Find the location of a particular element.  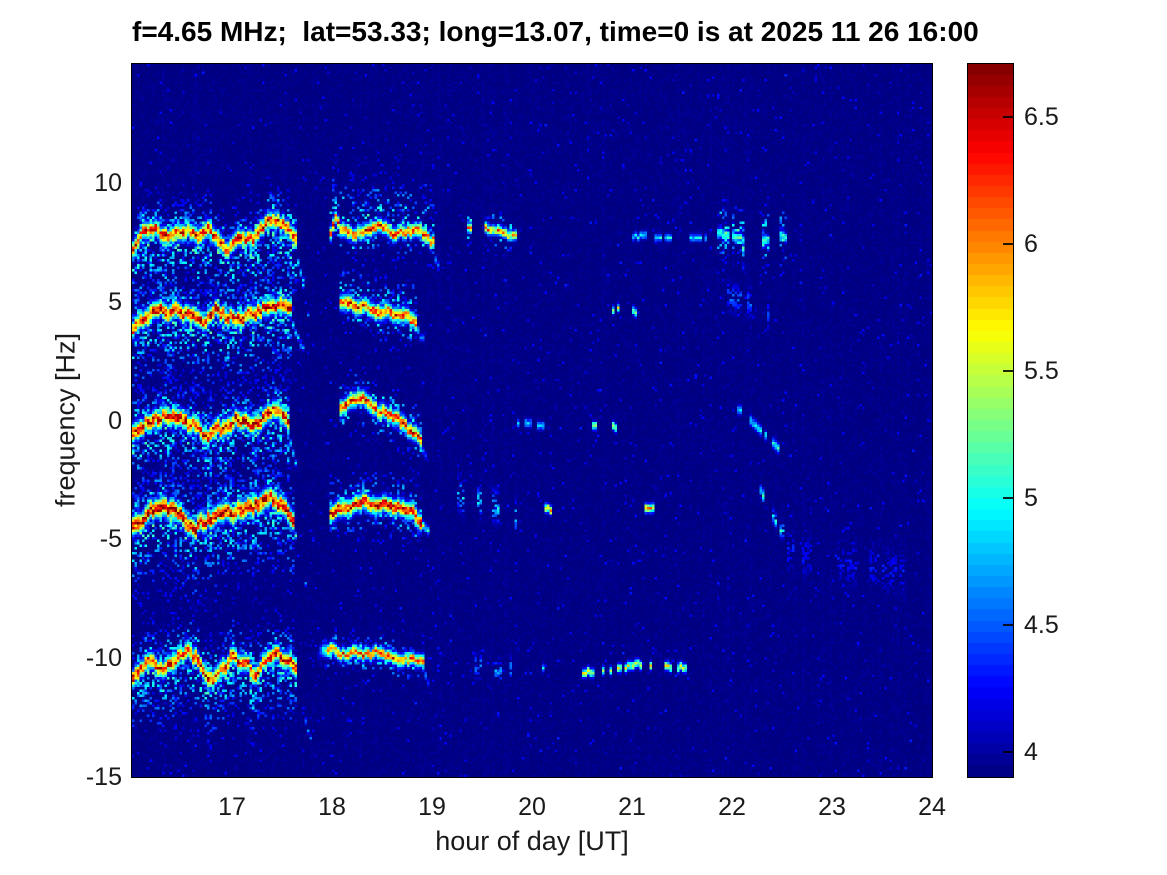

y-tick-label: -10 is located at coordinates (103, 658).